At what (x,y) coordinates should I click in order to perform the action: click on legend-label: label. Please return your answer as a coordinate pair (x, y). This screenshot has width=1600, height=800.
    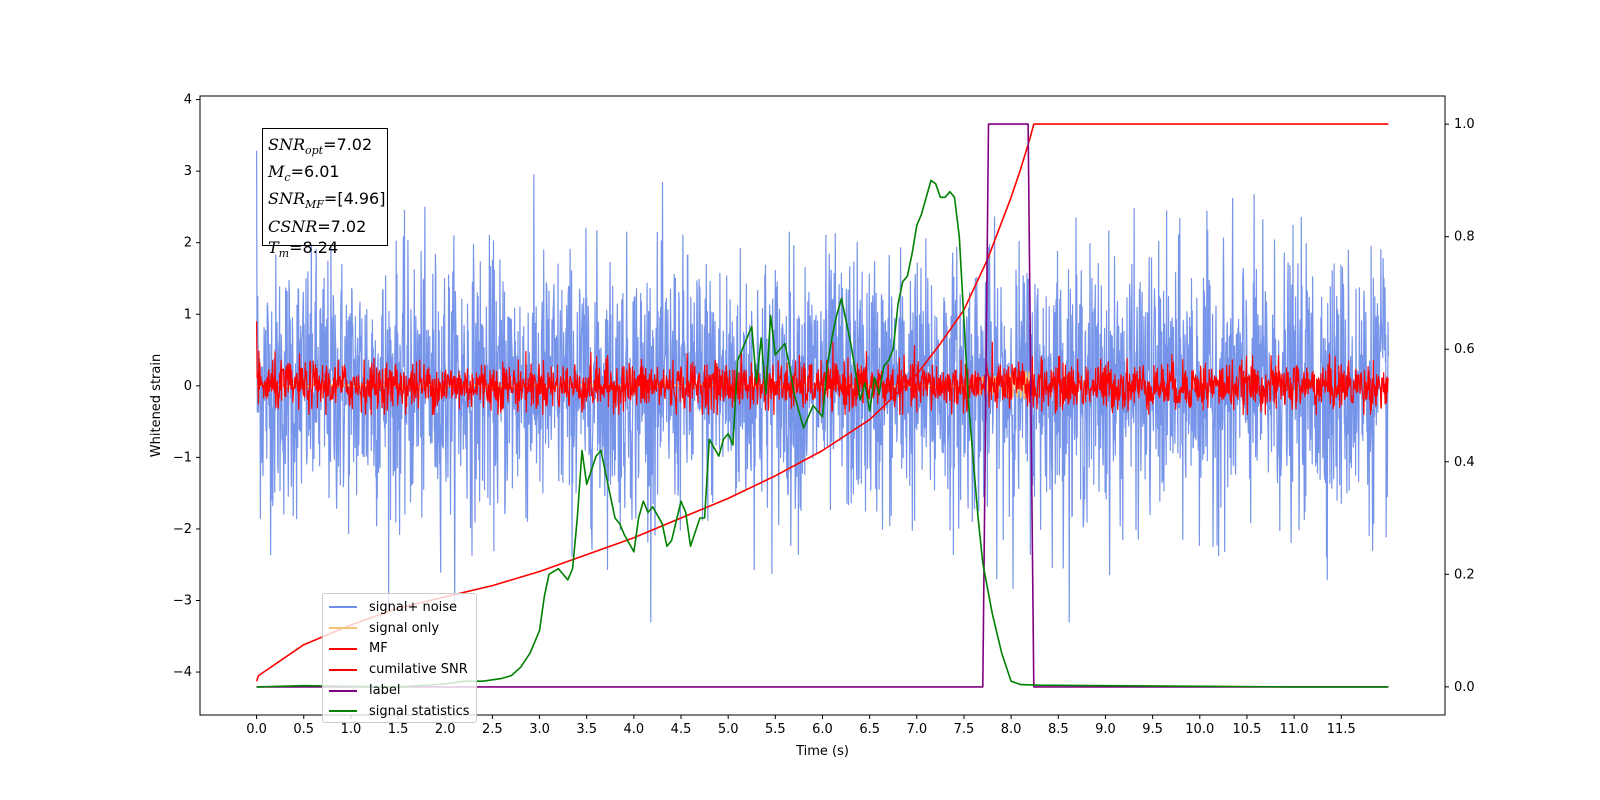
    Looking at the image, I should click on (385, 691).